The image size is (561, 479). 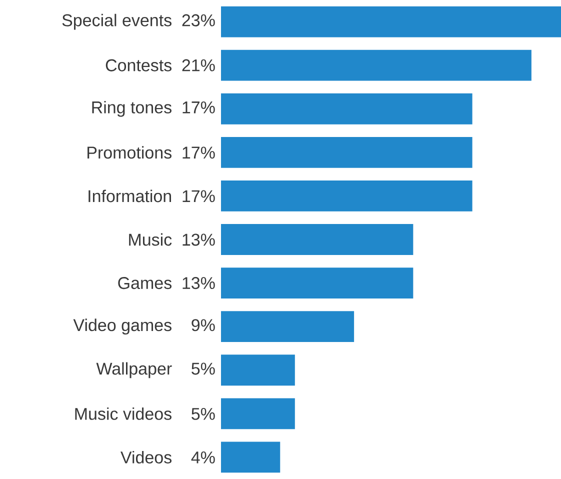 I want to click on data-label: 4%, so click(x=203, y=458).